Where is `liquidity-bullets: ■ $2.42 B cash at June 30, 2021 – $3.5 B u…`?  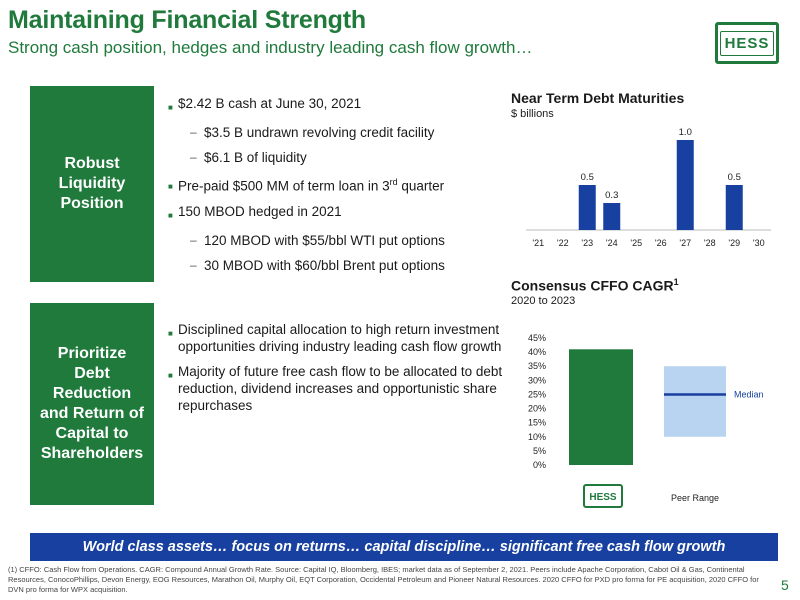 liquidity-bullets: ■ $2.42 B cash at June 30, 2021 – $3.5 B u… is located at coordinates (333, 188).